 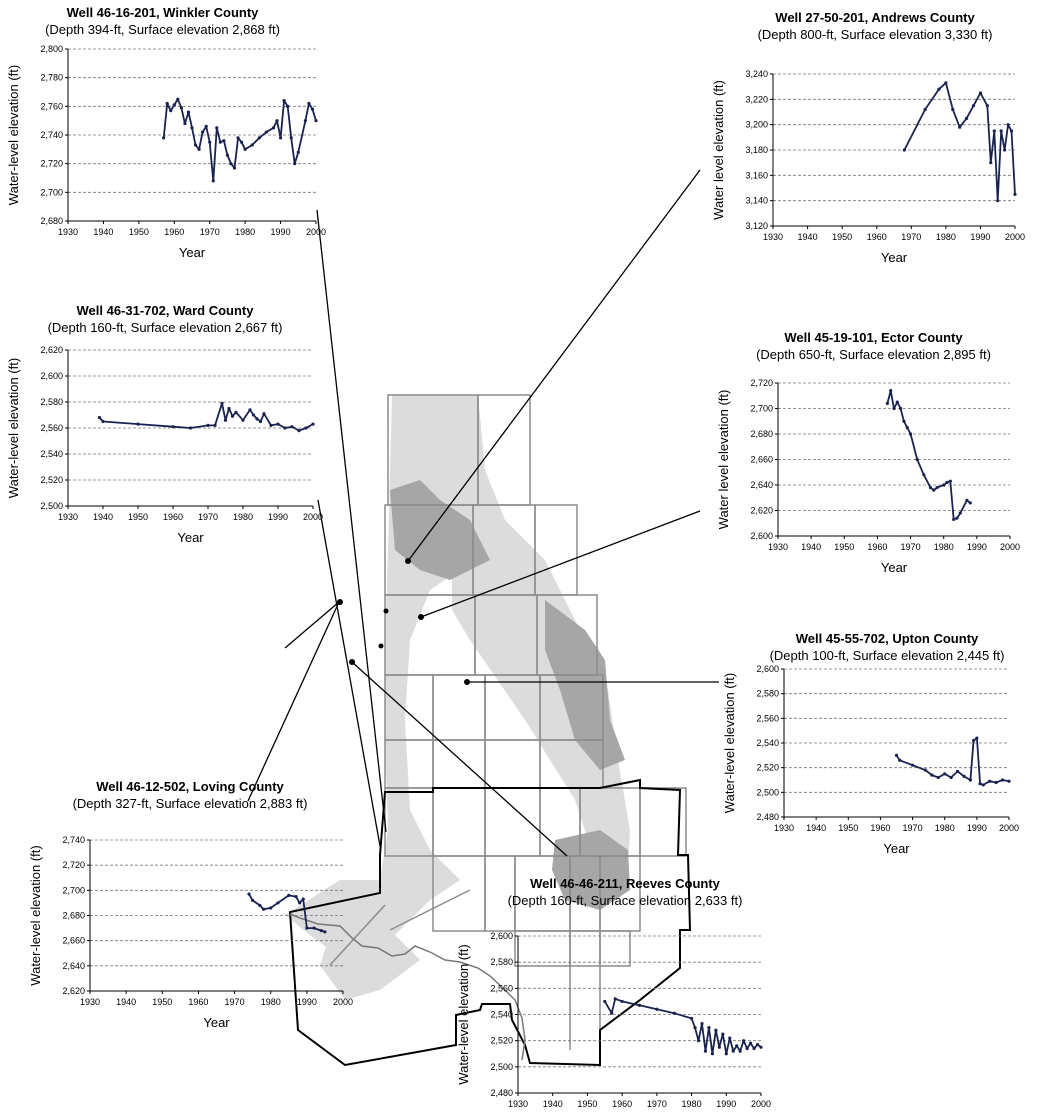 I want to click on y-axis-label: Water level elevation (ft), so click(x=718, y=150).